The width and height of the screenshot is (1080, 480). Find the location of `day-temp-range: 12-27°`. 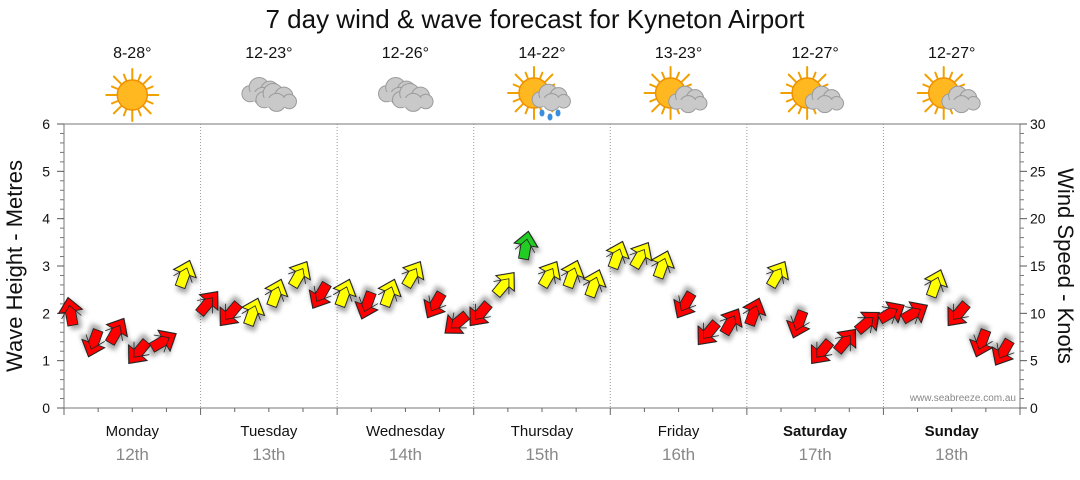

day-temp-range: 12-27° is located at coordinates (814, 53).